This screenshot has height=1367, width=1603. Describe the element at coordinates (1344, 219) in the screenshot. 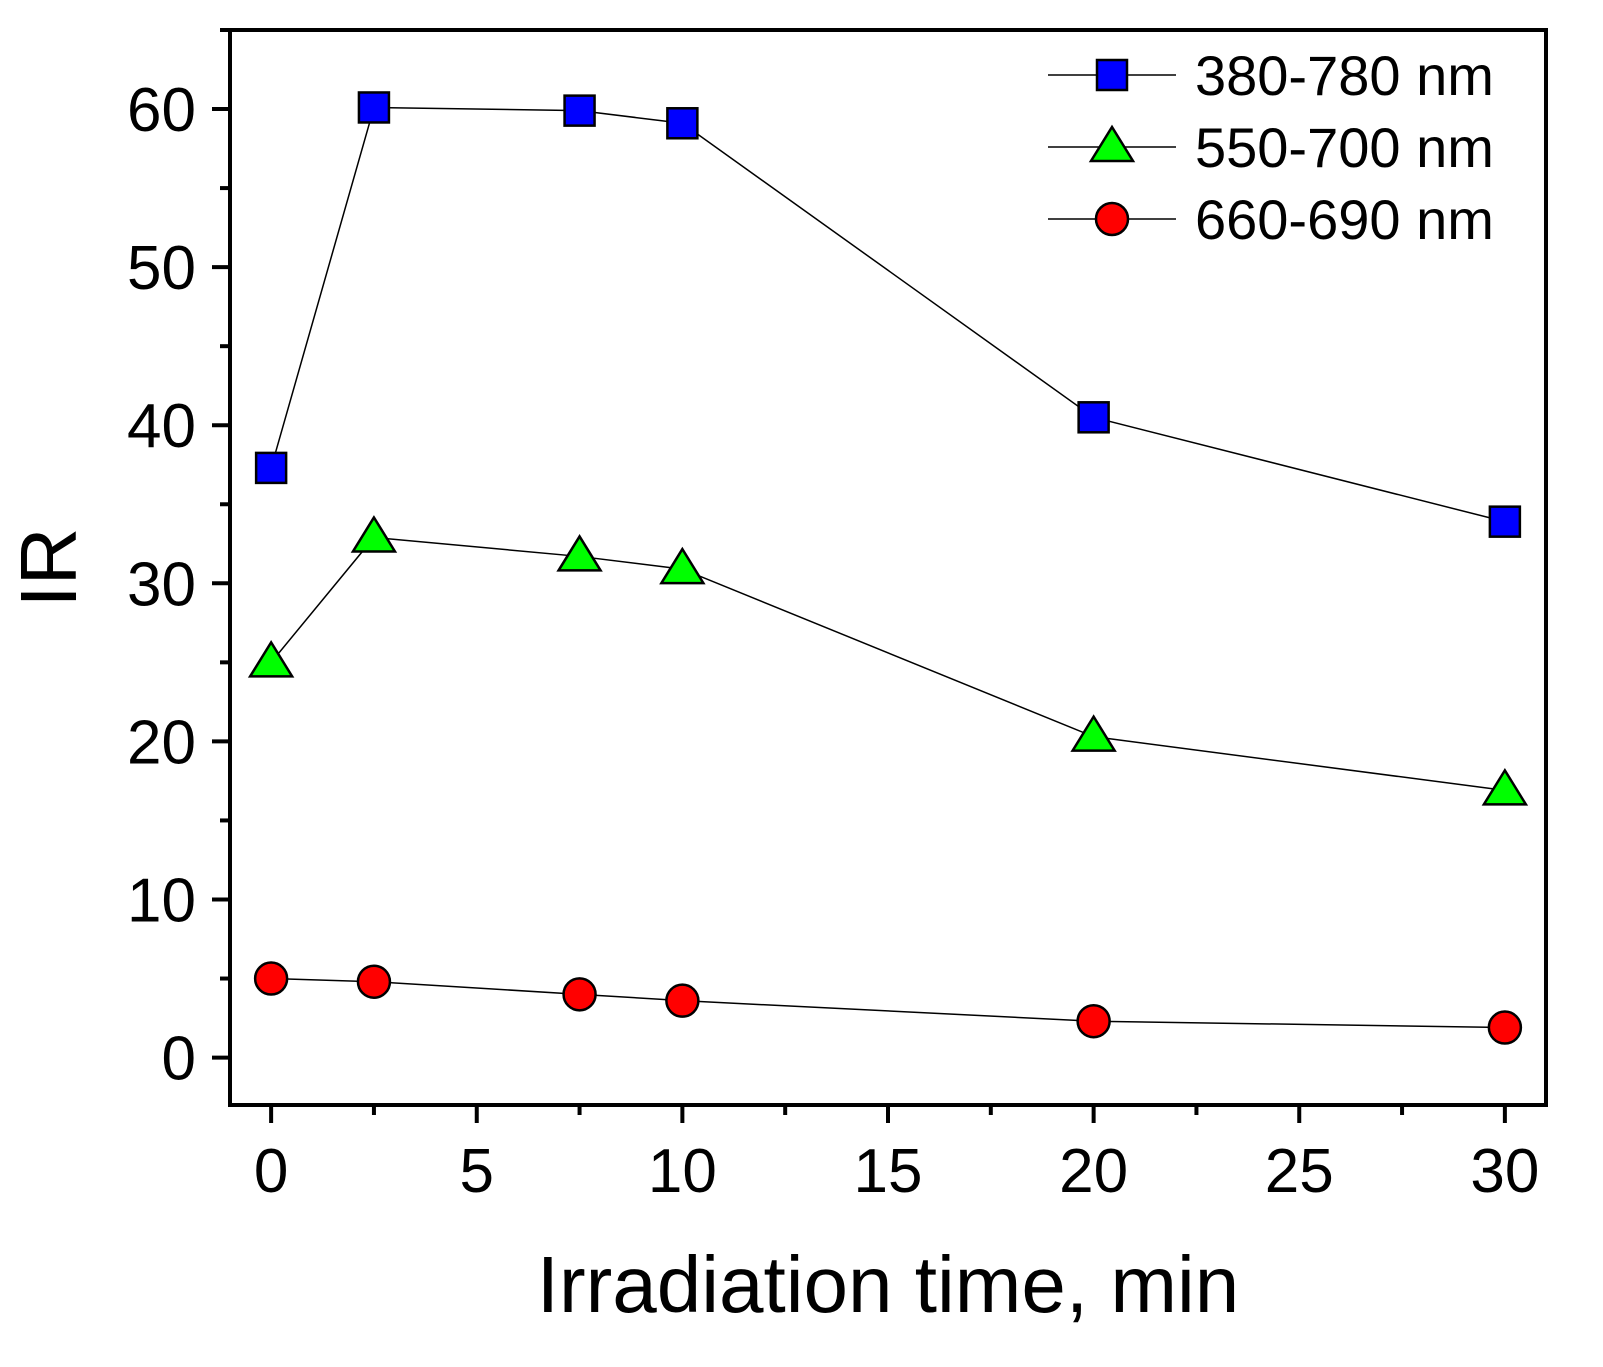

I see `legend-label: 660-690 nm` at that location.